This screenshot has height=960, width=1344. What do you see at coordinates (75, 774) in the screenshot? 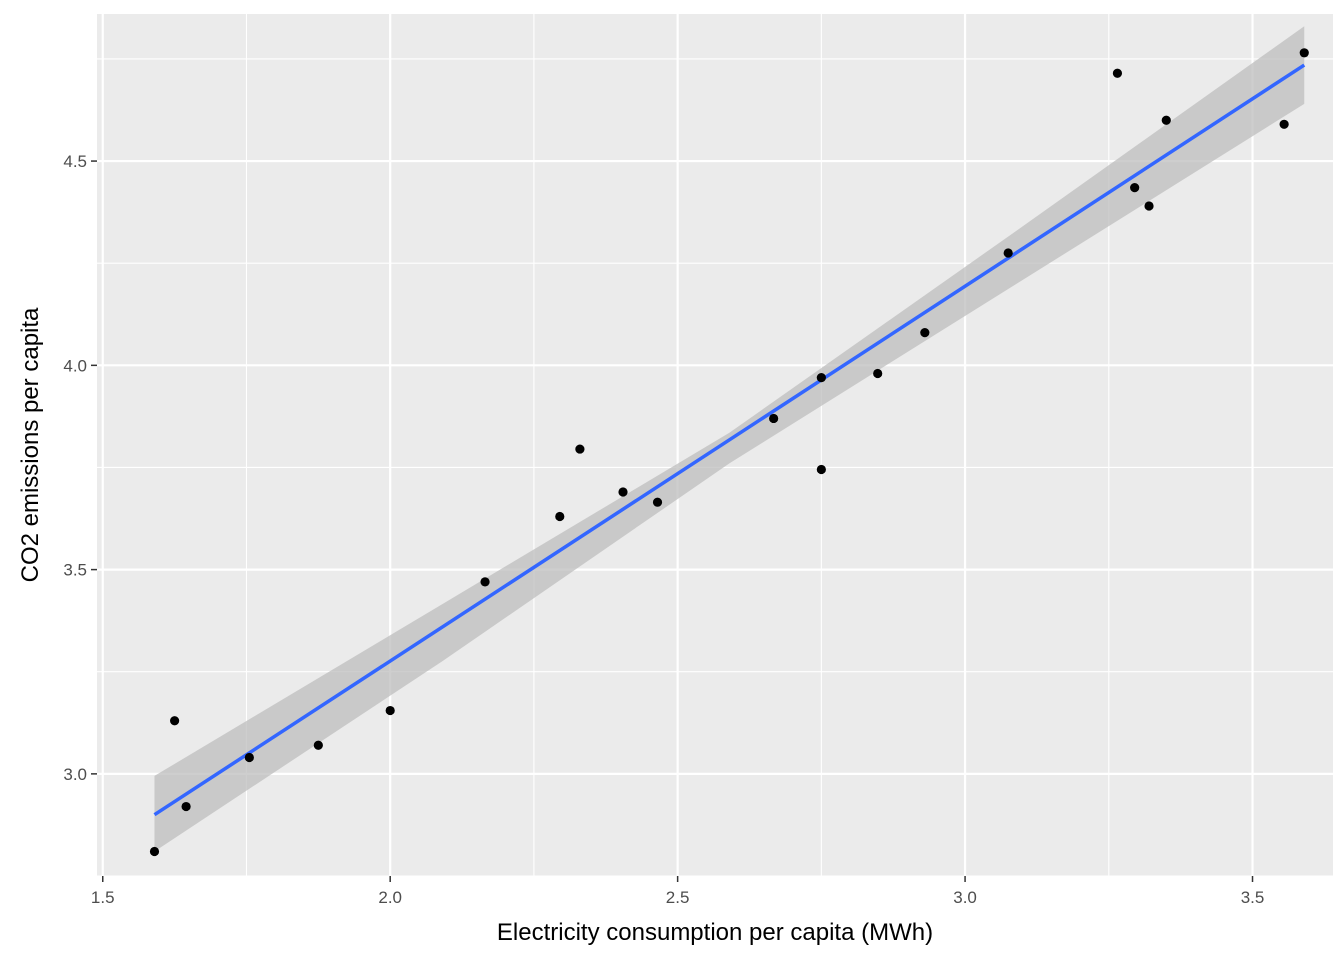
I see `y-tick-label: 3.0` at bounding box center [75, 774].